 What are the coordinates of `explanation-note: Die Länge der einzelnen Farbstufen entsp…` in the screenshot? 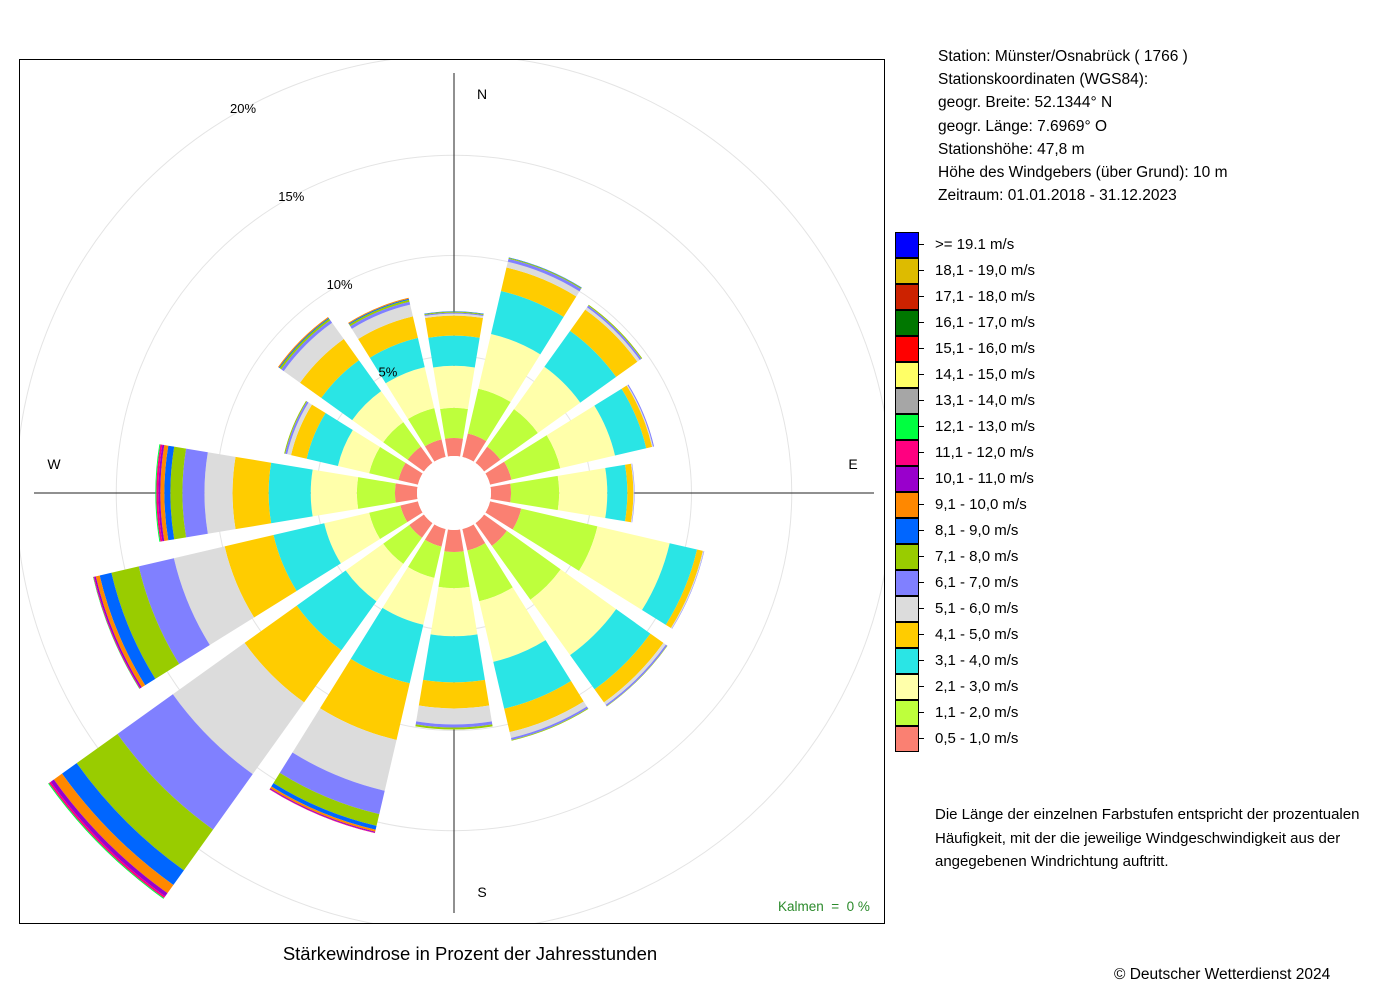 It's located at (1147, 838).